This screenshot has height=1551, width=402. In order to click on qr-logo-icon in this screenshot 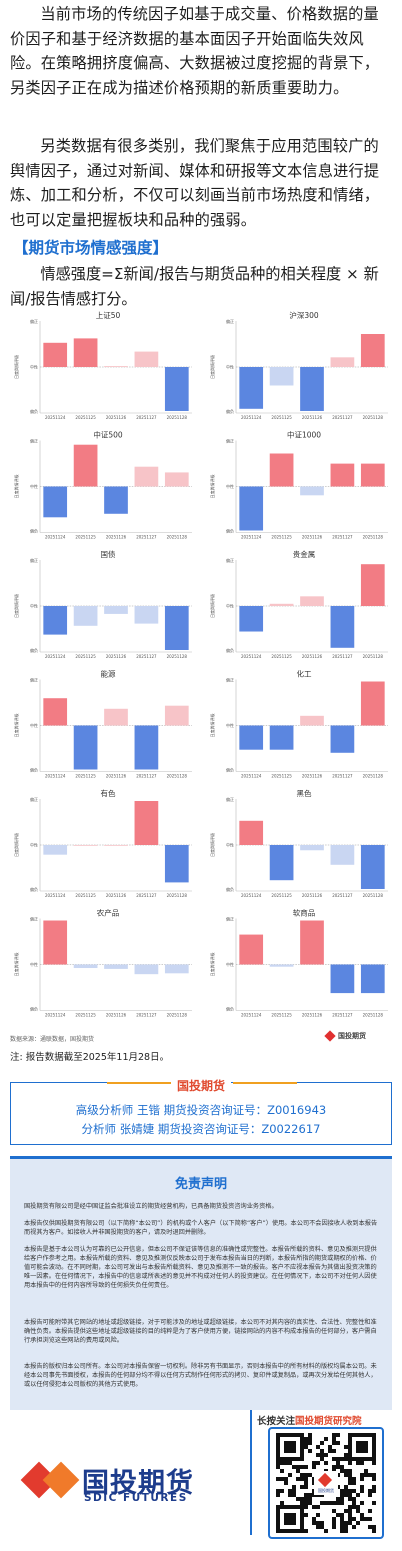, I will do `click(325, 1480)`.